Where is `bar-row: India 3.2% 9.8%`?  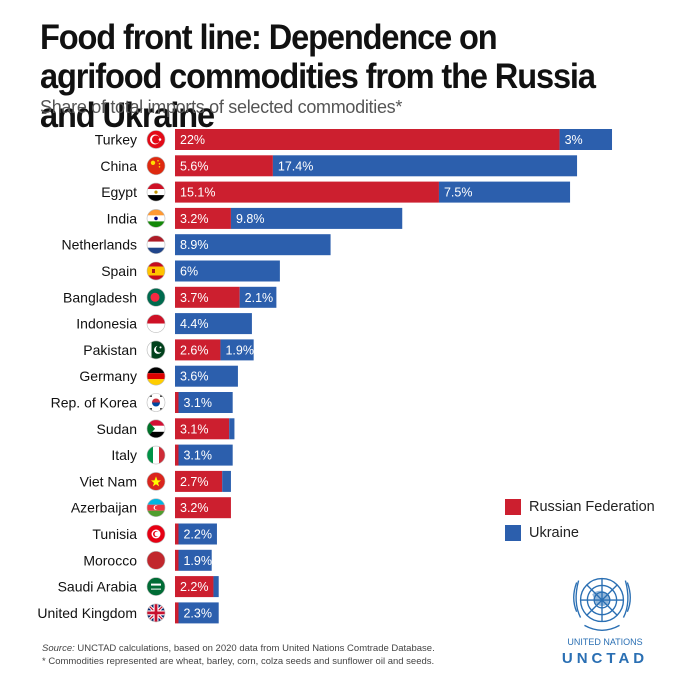
bar-row: India 3.2% 9.8% is located at coordinates (255, 218).